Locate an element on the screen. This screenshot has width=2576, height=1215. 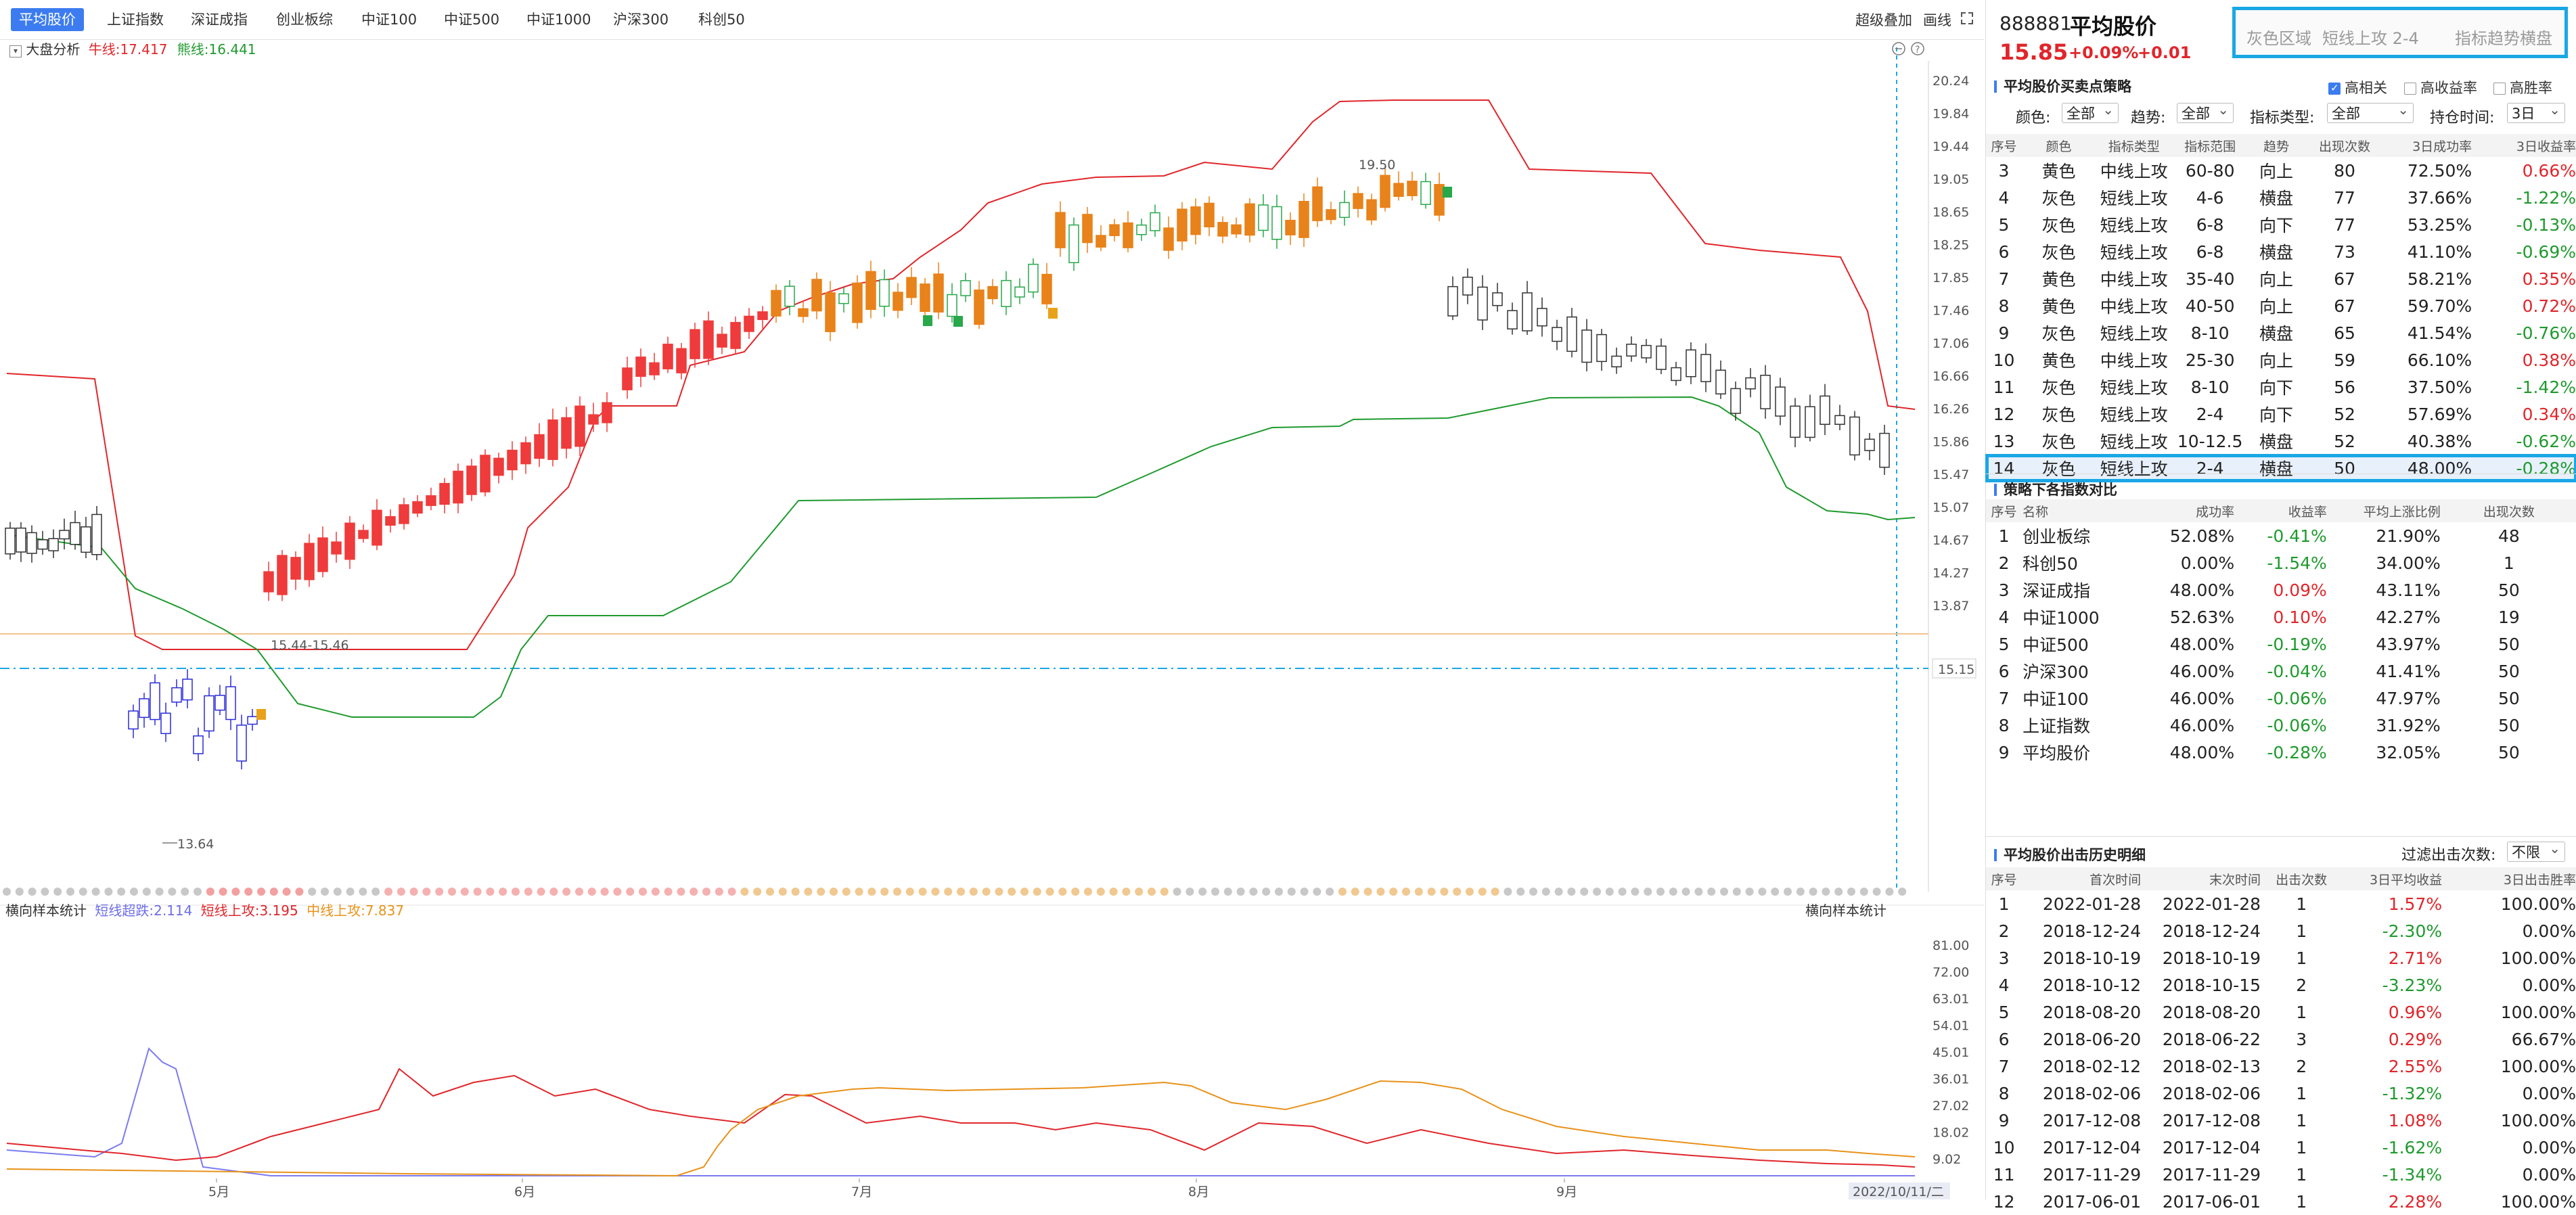
table-row: 4 2018-10-12 2018-10-15 2 -3.23% 0.00% is located at coordinates (2281, 985).